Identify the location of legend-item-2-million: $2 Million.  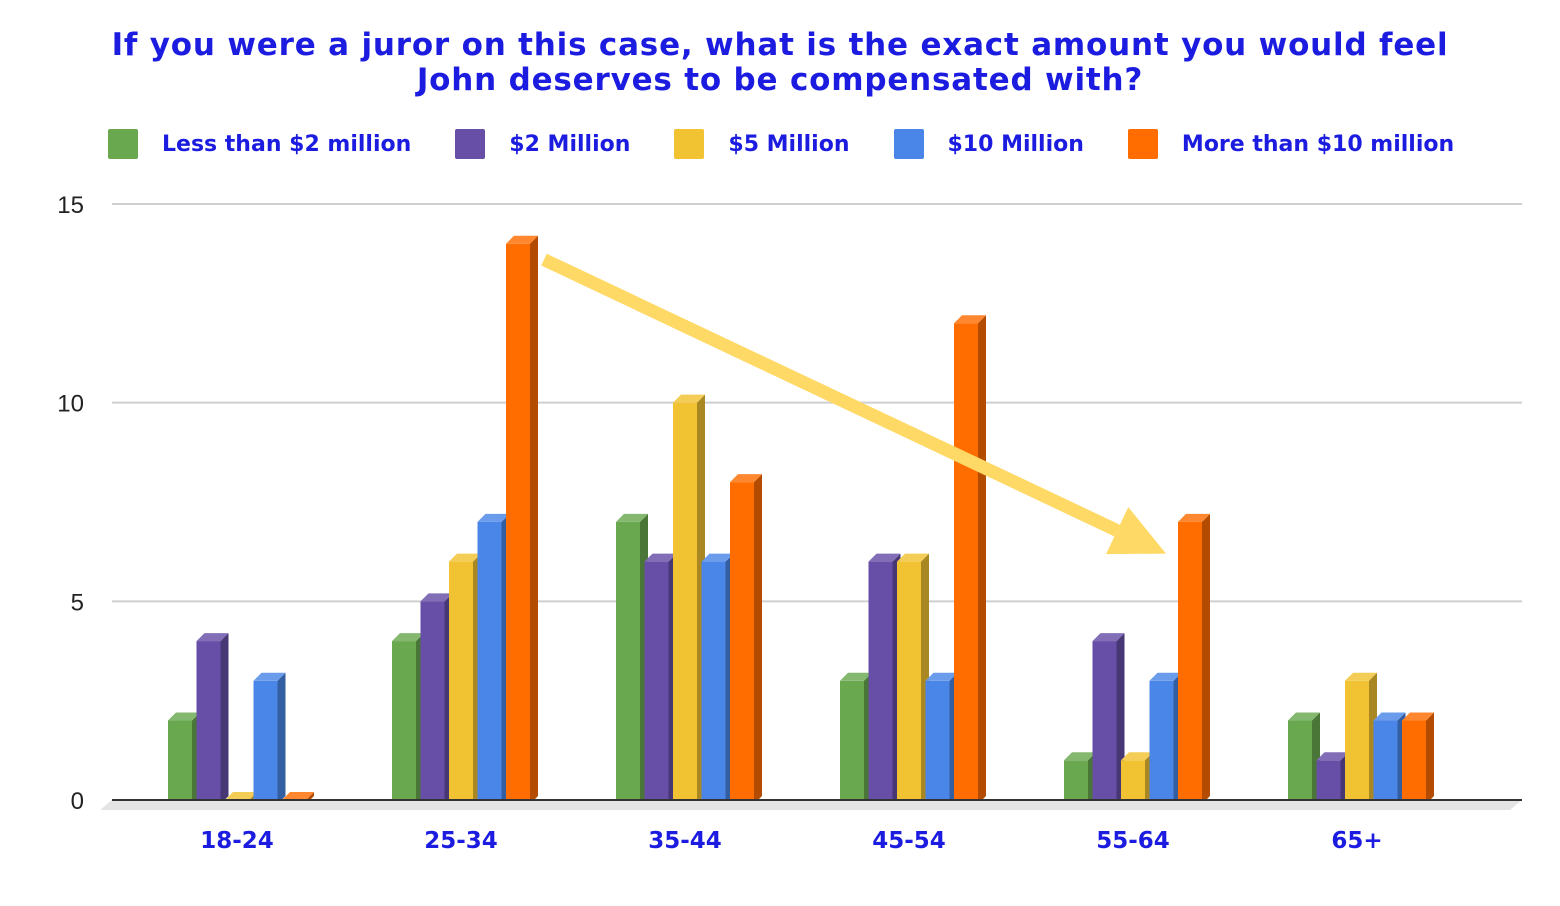
(542, 144).